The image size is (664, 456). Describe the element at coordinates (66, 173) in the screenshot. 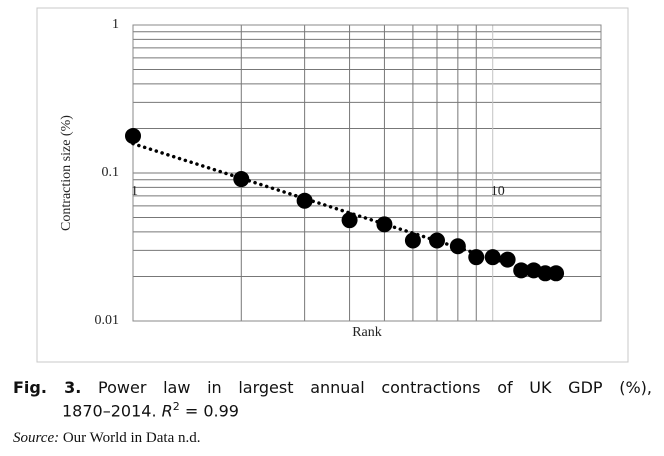

I see `y-axis-label: Contraction size (%)` at that location.